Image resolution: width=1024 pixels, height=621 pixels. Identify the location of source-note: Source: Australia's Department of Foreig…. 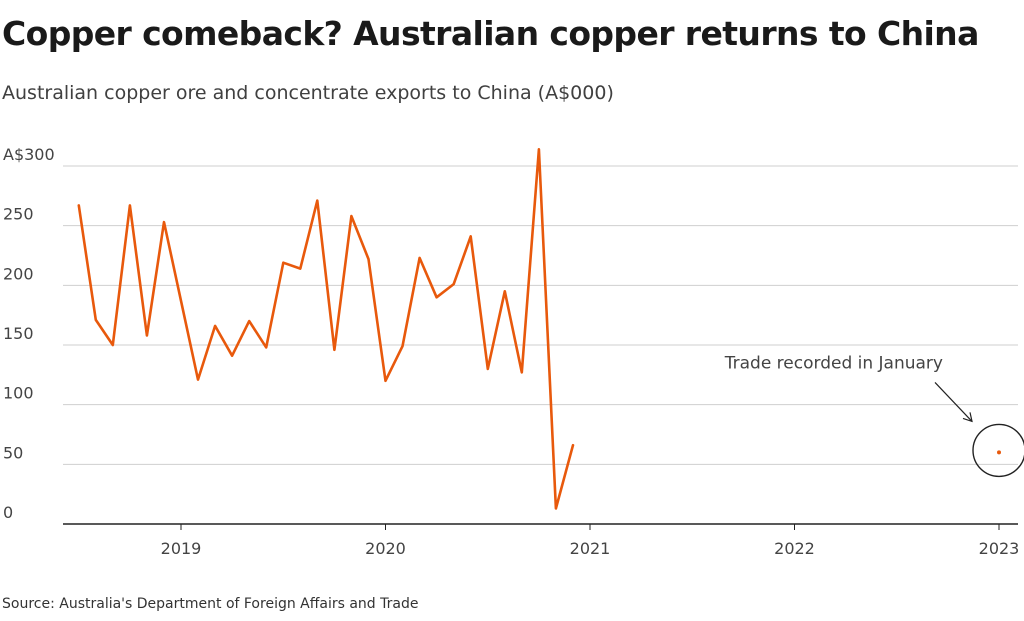
(210, 604).